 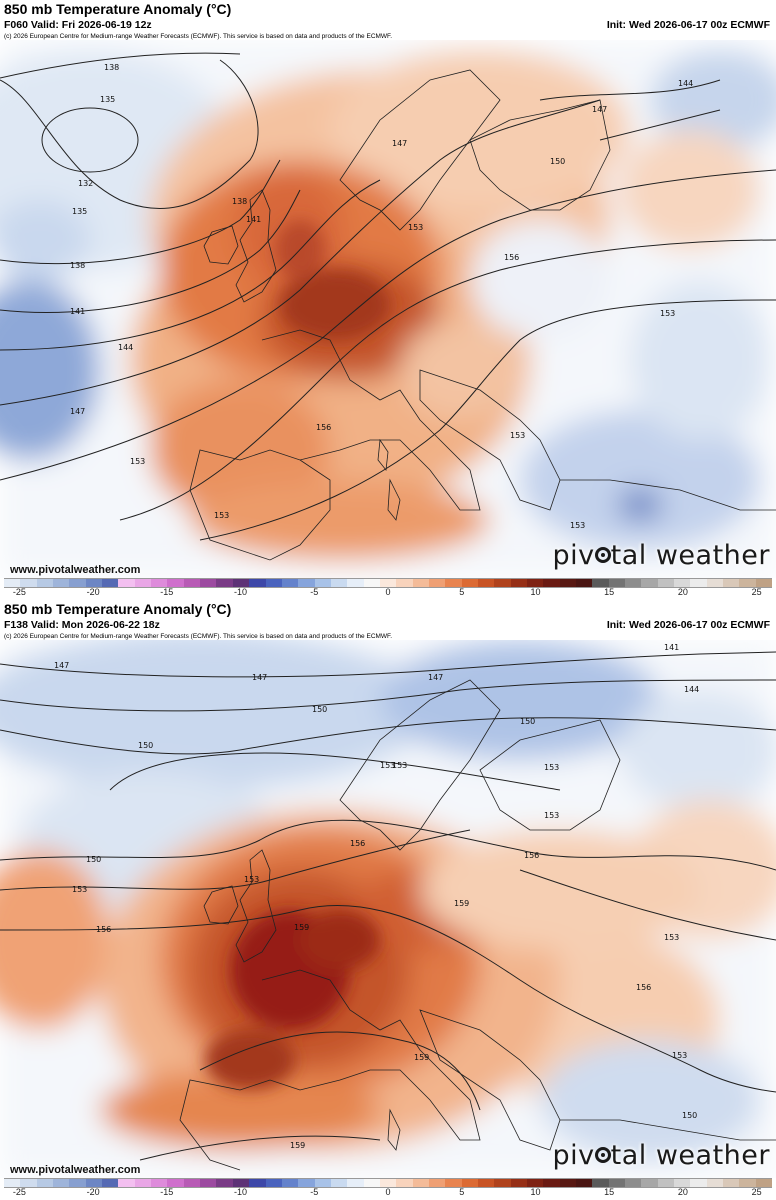 What do you see at coordinates (82, 625) in the screenshot?
I see `valid-time: F138 Valid: Mon 2026-06-22 18z` at bounding box center [82, 625].